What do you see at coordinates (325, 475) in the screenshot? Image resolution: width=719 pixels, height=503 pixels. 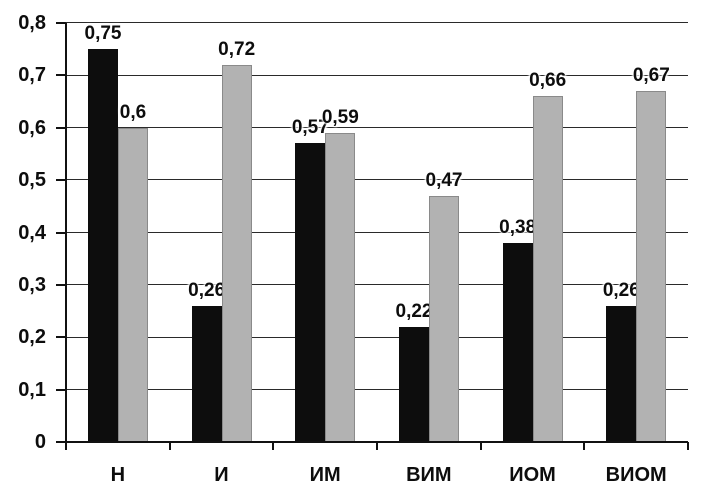 I see `x-tick-label: ИМ` at bounding box center [325, 475].